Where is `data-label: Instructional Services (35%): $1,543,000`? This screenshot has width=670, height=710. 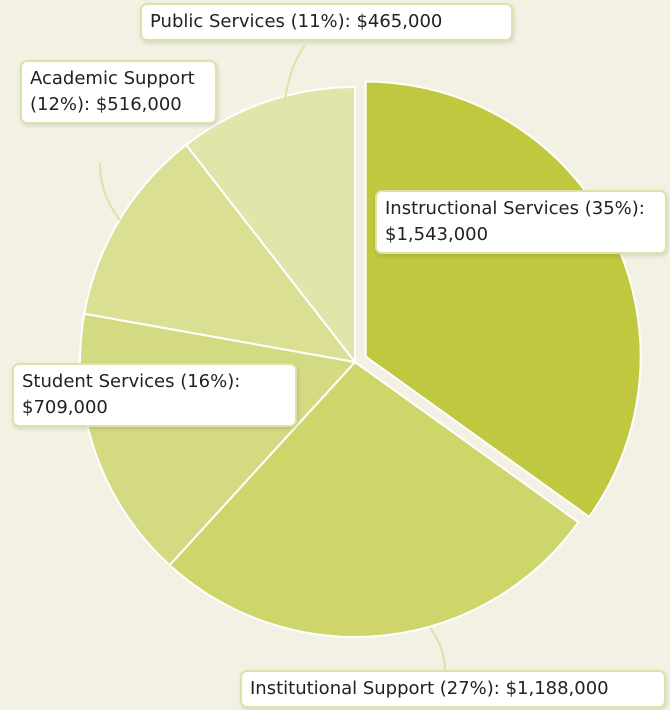
data-label: Instructional Services (35%): $1,543,000 is located at coordinates (521, 222).